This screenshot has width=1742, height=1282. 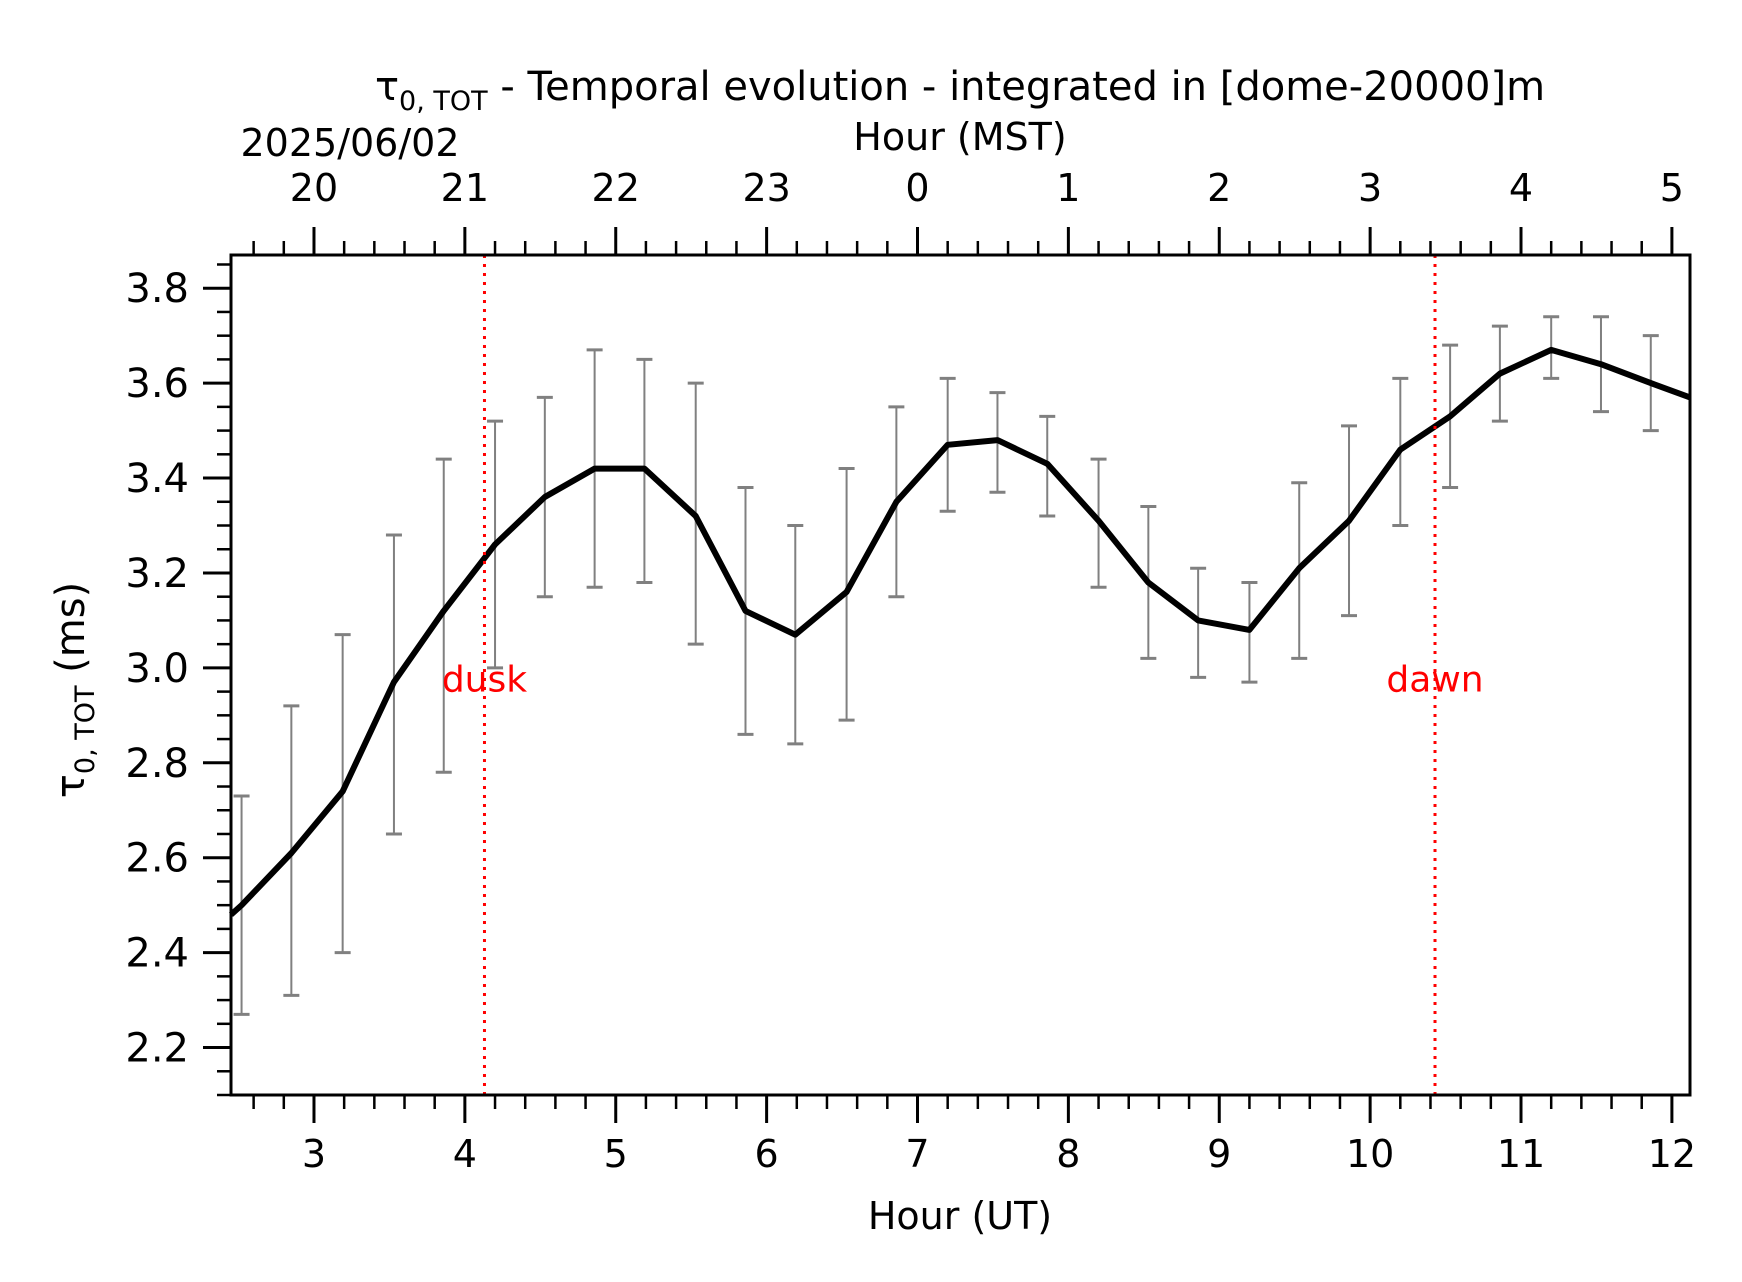 What do you see at coordinates (314, 188) in the screenshot?
I see `top-tick-label: 20` at bounding box center [314, 188].